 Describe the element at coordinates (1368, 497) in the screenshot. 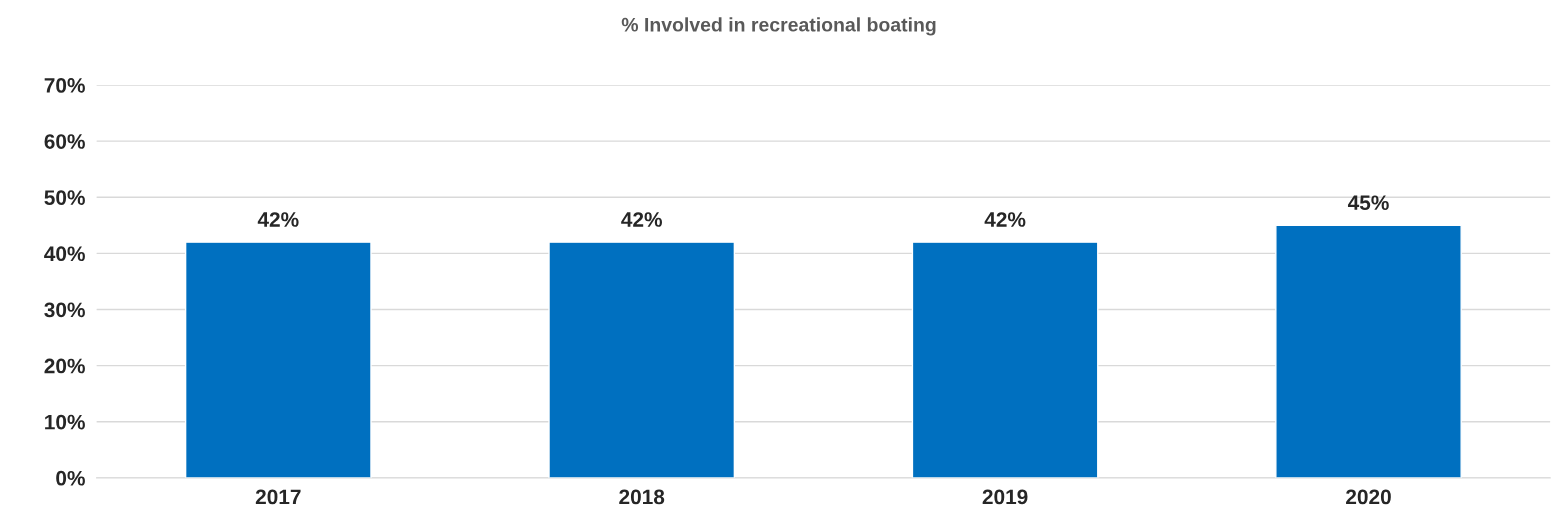

I see `x-tick-label: 2020` at that location.